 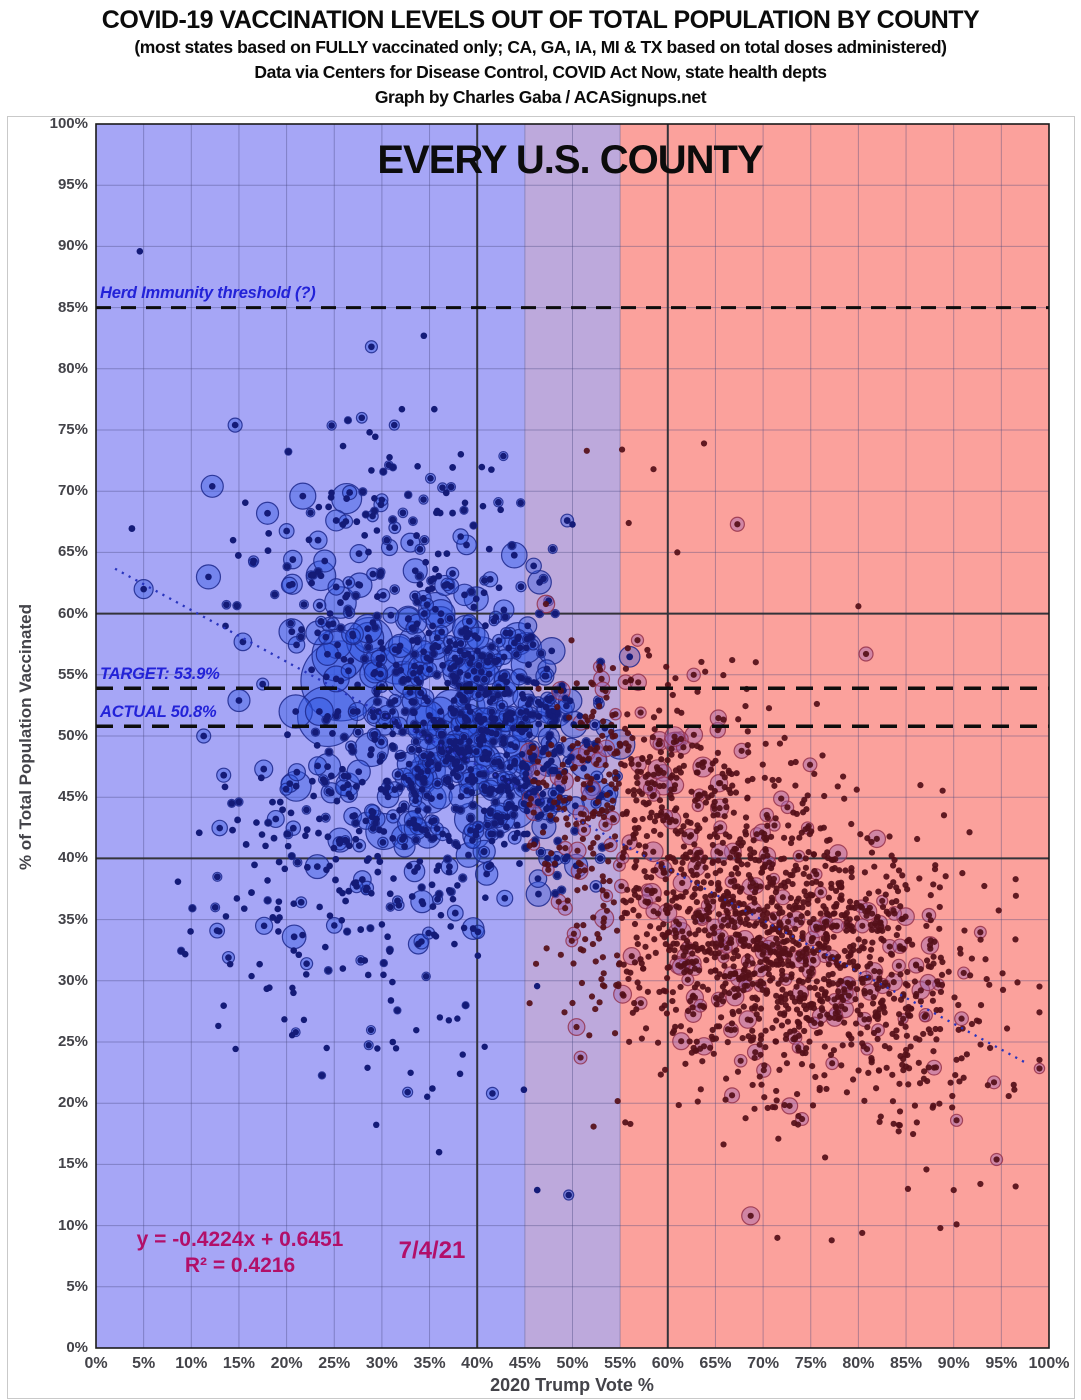 What do you see at coordinates (144, 1363) in the screenshot?
I see `x-tick-5%: 5%` at bounding box center [144, 1363].